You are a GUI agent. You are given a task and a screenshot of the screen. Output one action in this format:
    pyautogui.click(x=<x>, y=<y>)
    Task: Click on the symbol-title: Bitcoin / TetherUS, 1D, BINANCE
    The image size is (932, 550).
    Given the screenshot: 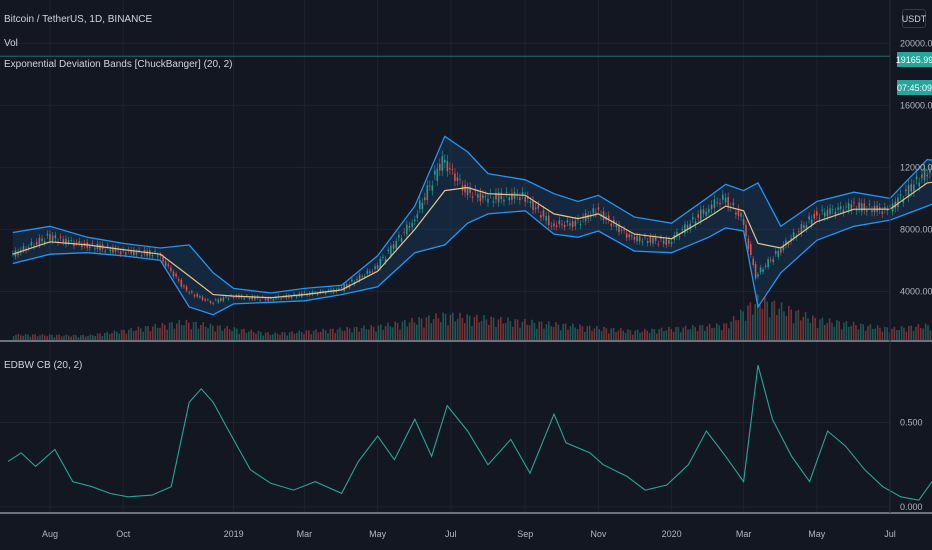 What is the action you would take?
    pyautogui.click(x=78, y=19)
    